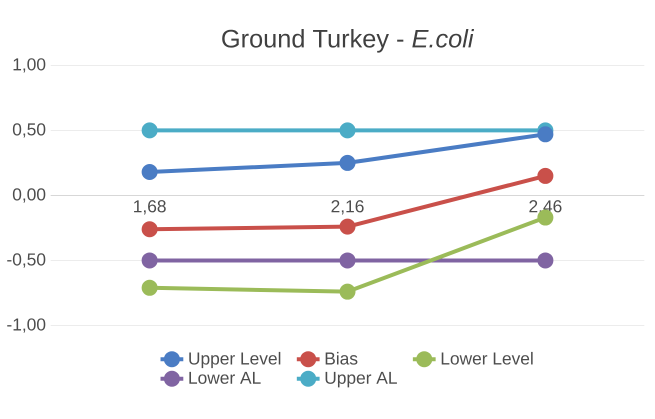 The image size is (655, 419). I want to click on x-tick-label: 1,68, so click(150, 207).